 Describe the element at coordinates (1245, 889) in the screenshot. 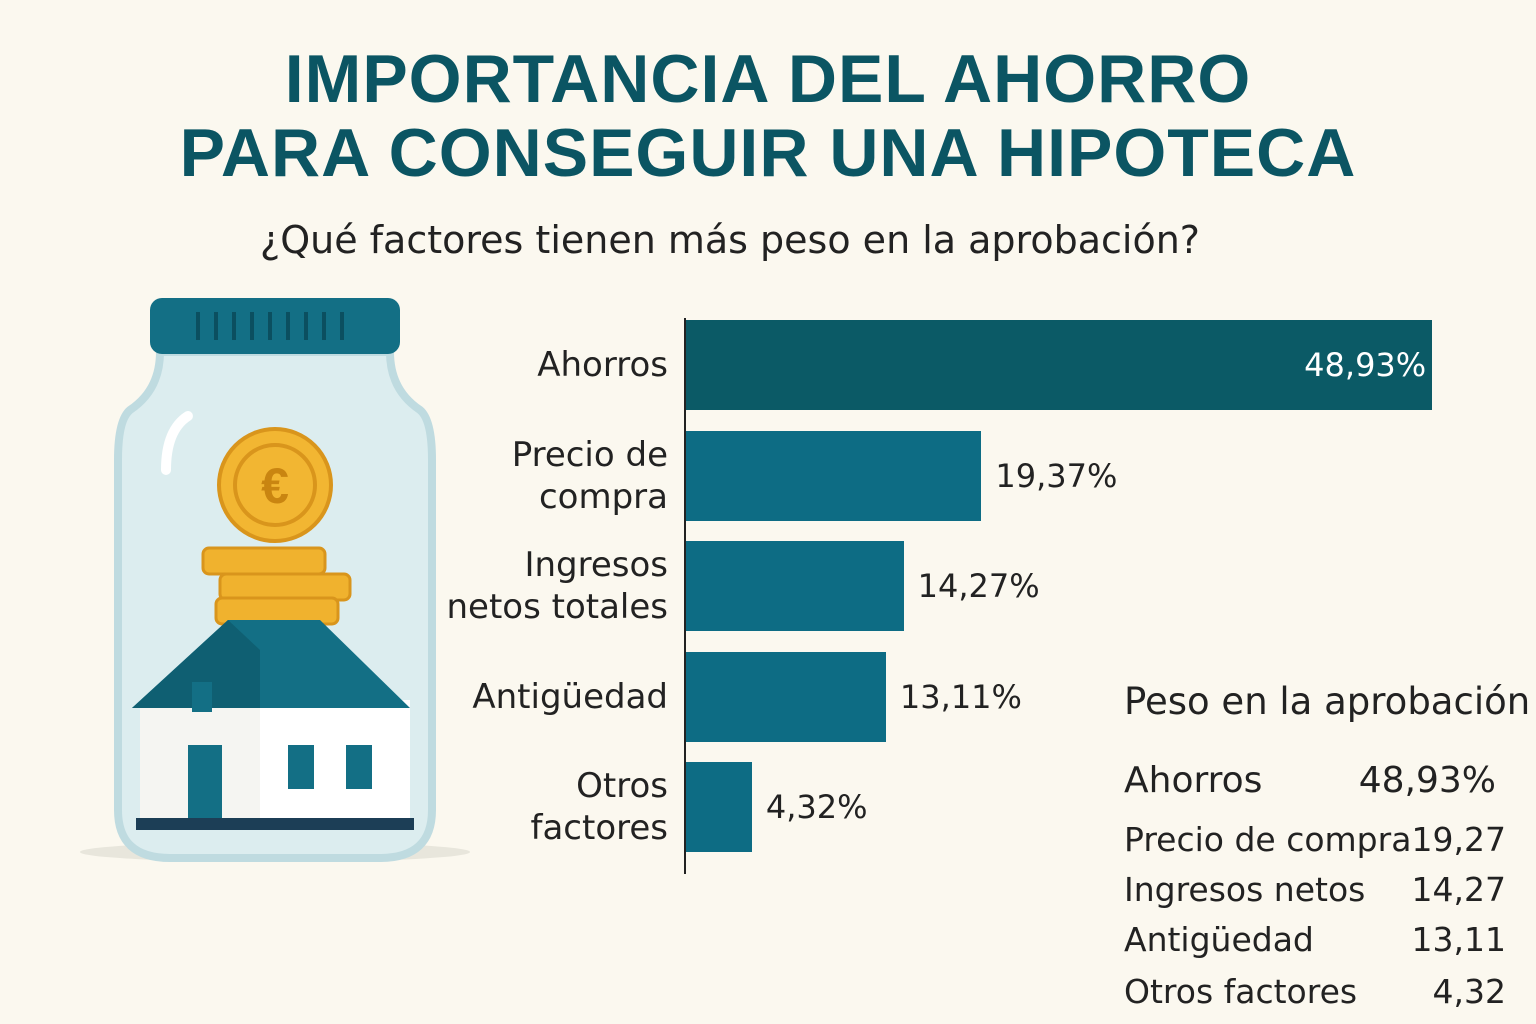

I see `table-label: Ingresos netos` at that location.